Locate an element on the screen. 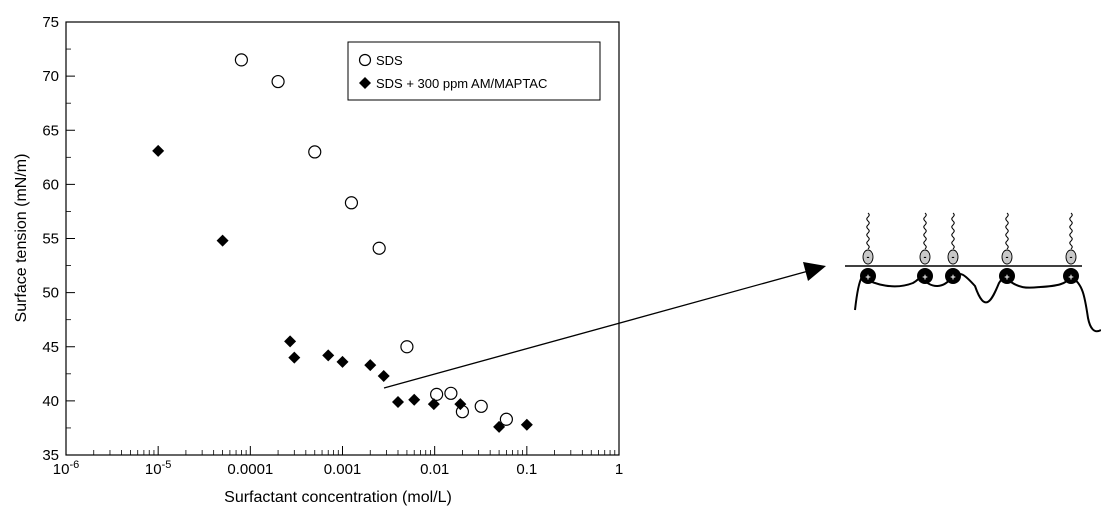 The height and width of the screenshot is (509, 1101). polymer-chain is located at coordinates (977, 302).